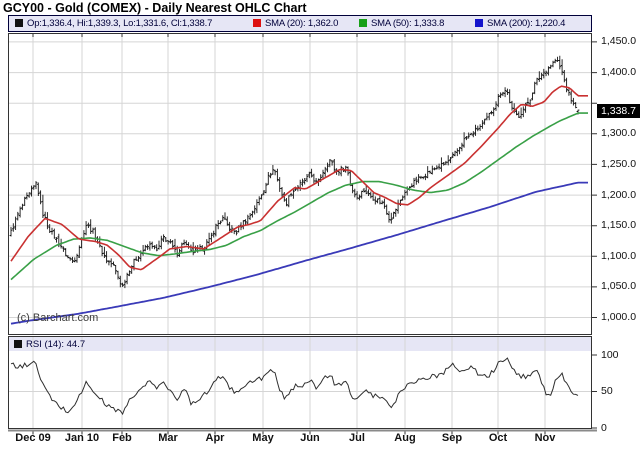 This screenshot has width=640, height=468. Describe the element at coordinates (215, 438) in the screenshot. I see `x-axis-month-label: Apr` at that location.